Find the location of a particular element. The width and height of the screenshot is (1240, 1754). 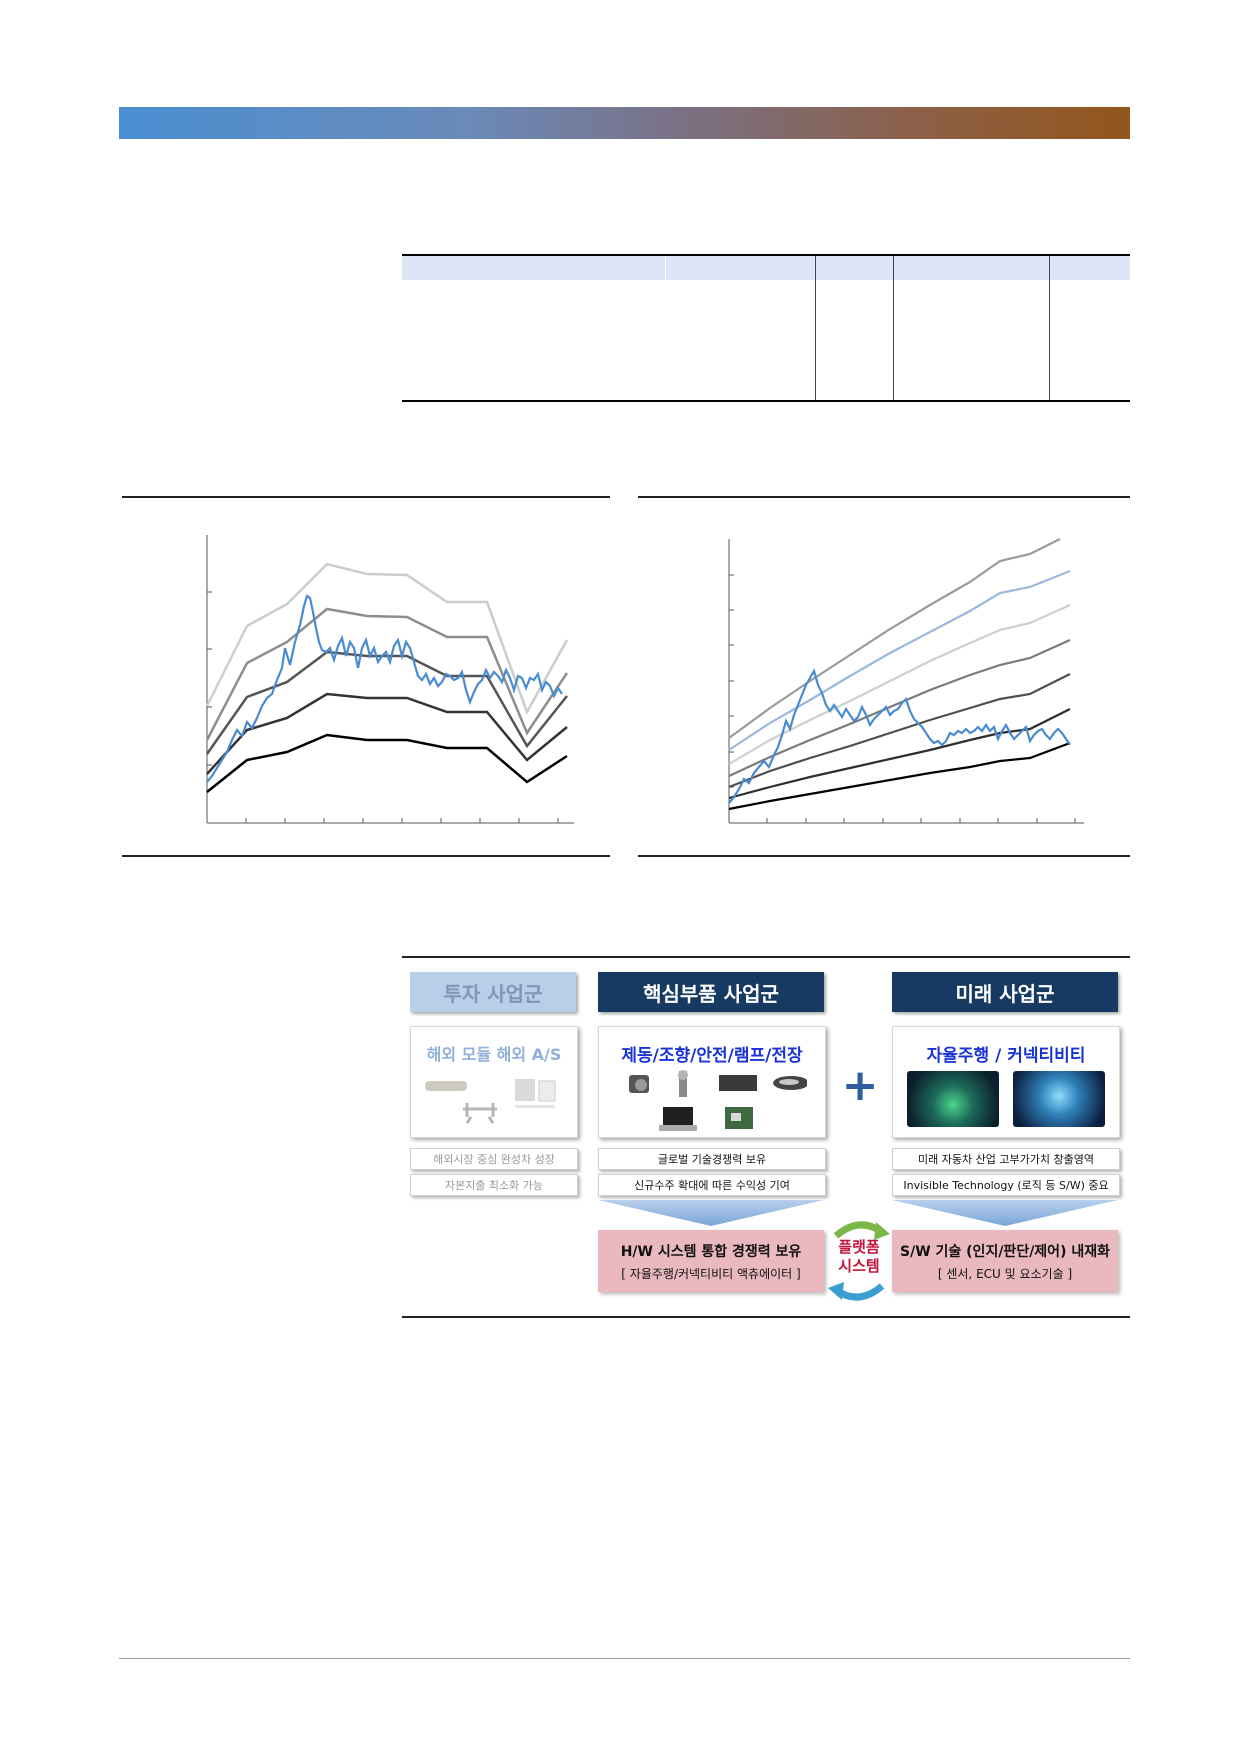

invest-card-title: 해외 모듈 해외 A/S is located at coordinates (494, 1054).